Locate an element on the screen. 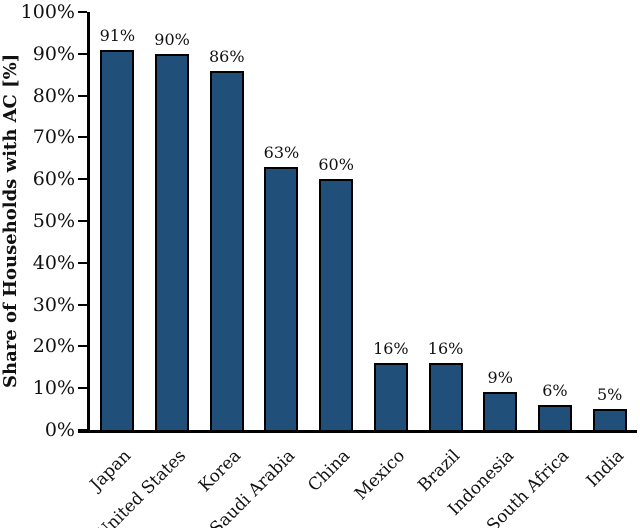 The width and height of the screenshot is (640, 528). y-axis-line is located at coordinates (88, 222).